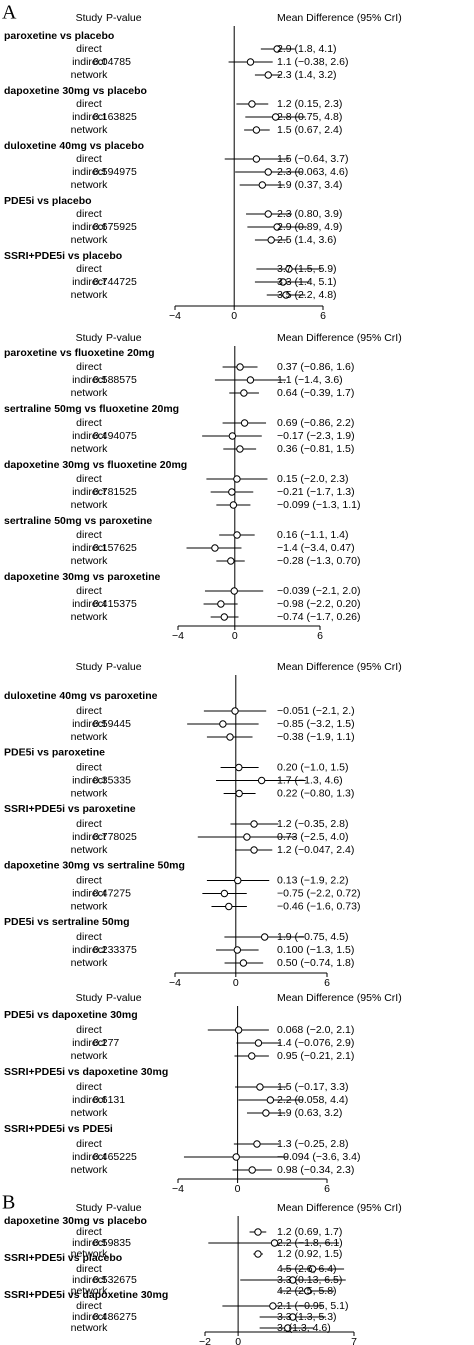  I want to click on p-value: 0.59445, so click(112, 724).